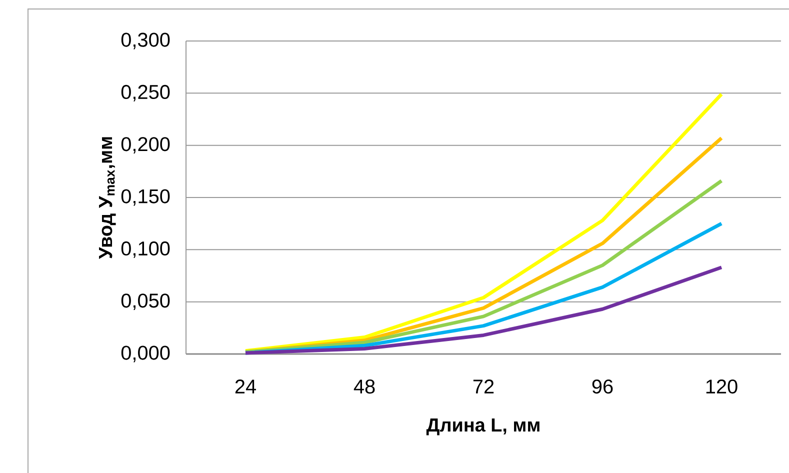  I want to click on x-tick-label: 24, so click(245, 387).